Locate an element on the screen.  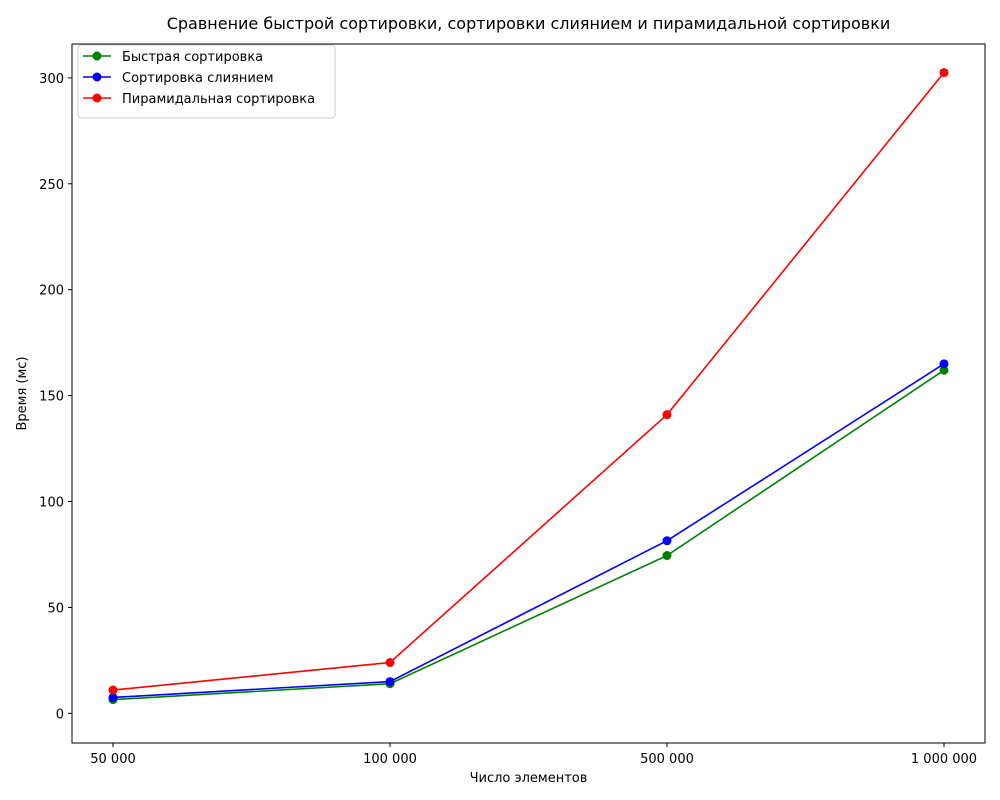
legend-item: Сортировка слиянием is located at coordinates (178, 78).